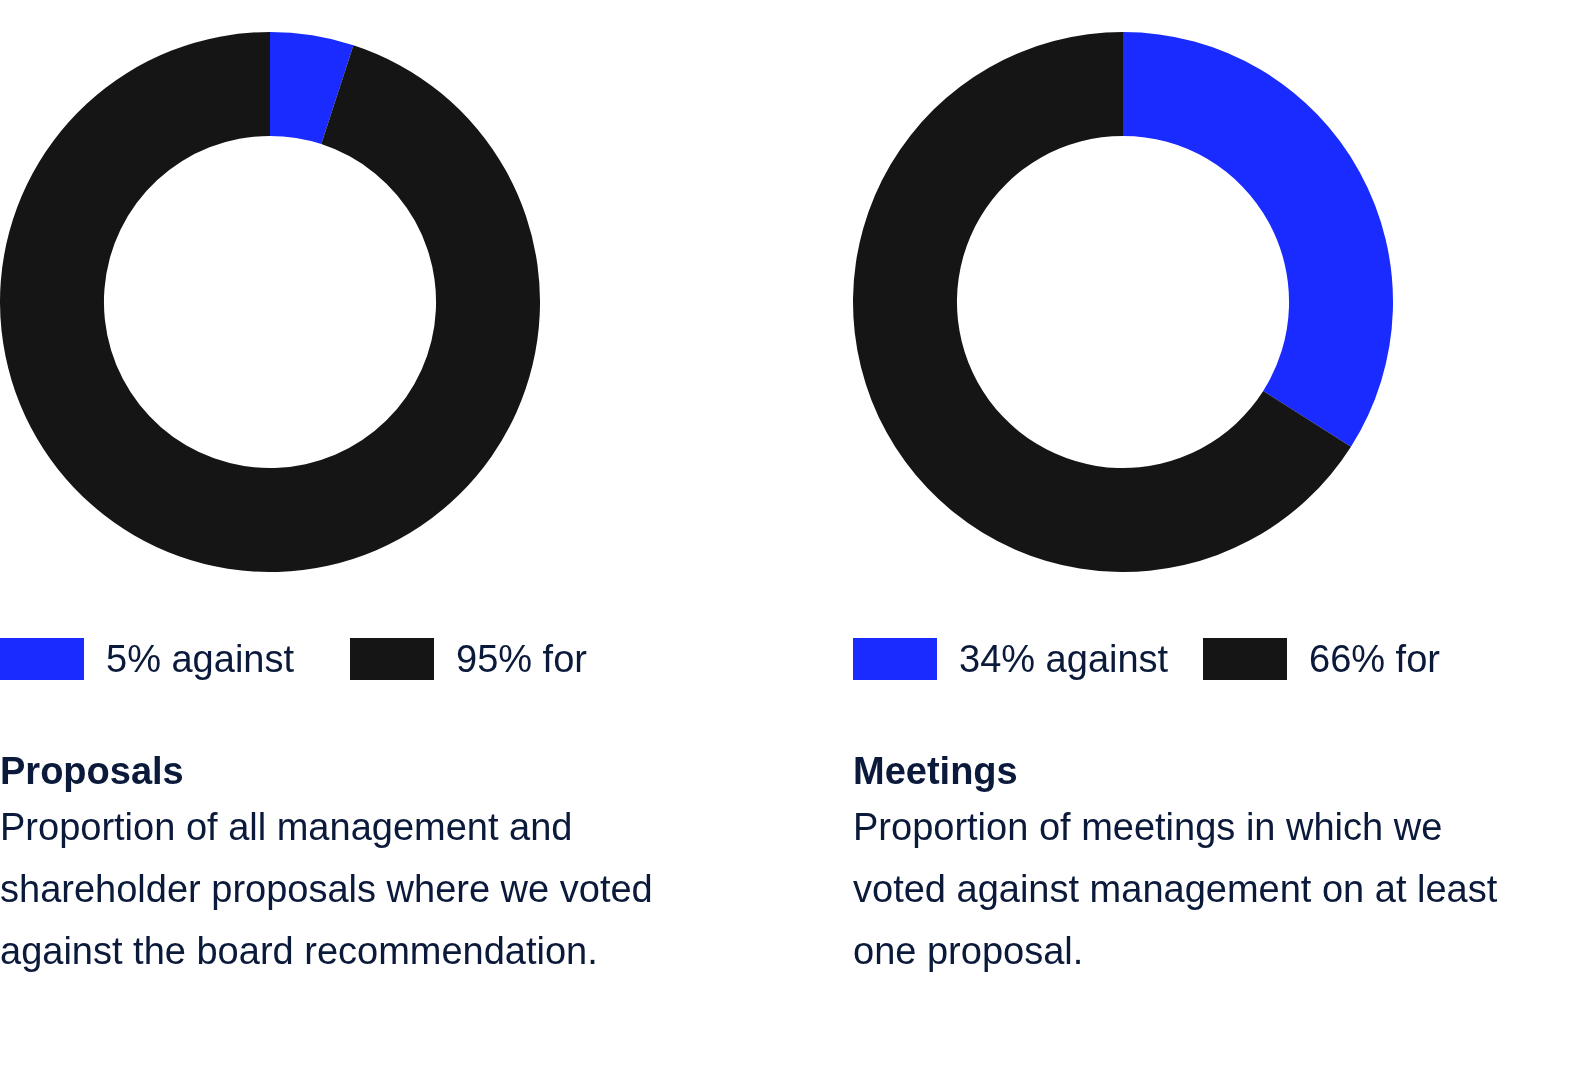  Describe the element at coordinates (1064, 659) in the screenshot. I see `legend-label: 34% against` at that location.